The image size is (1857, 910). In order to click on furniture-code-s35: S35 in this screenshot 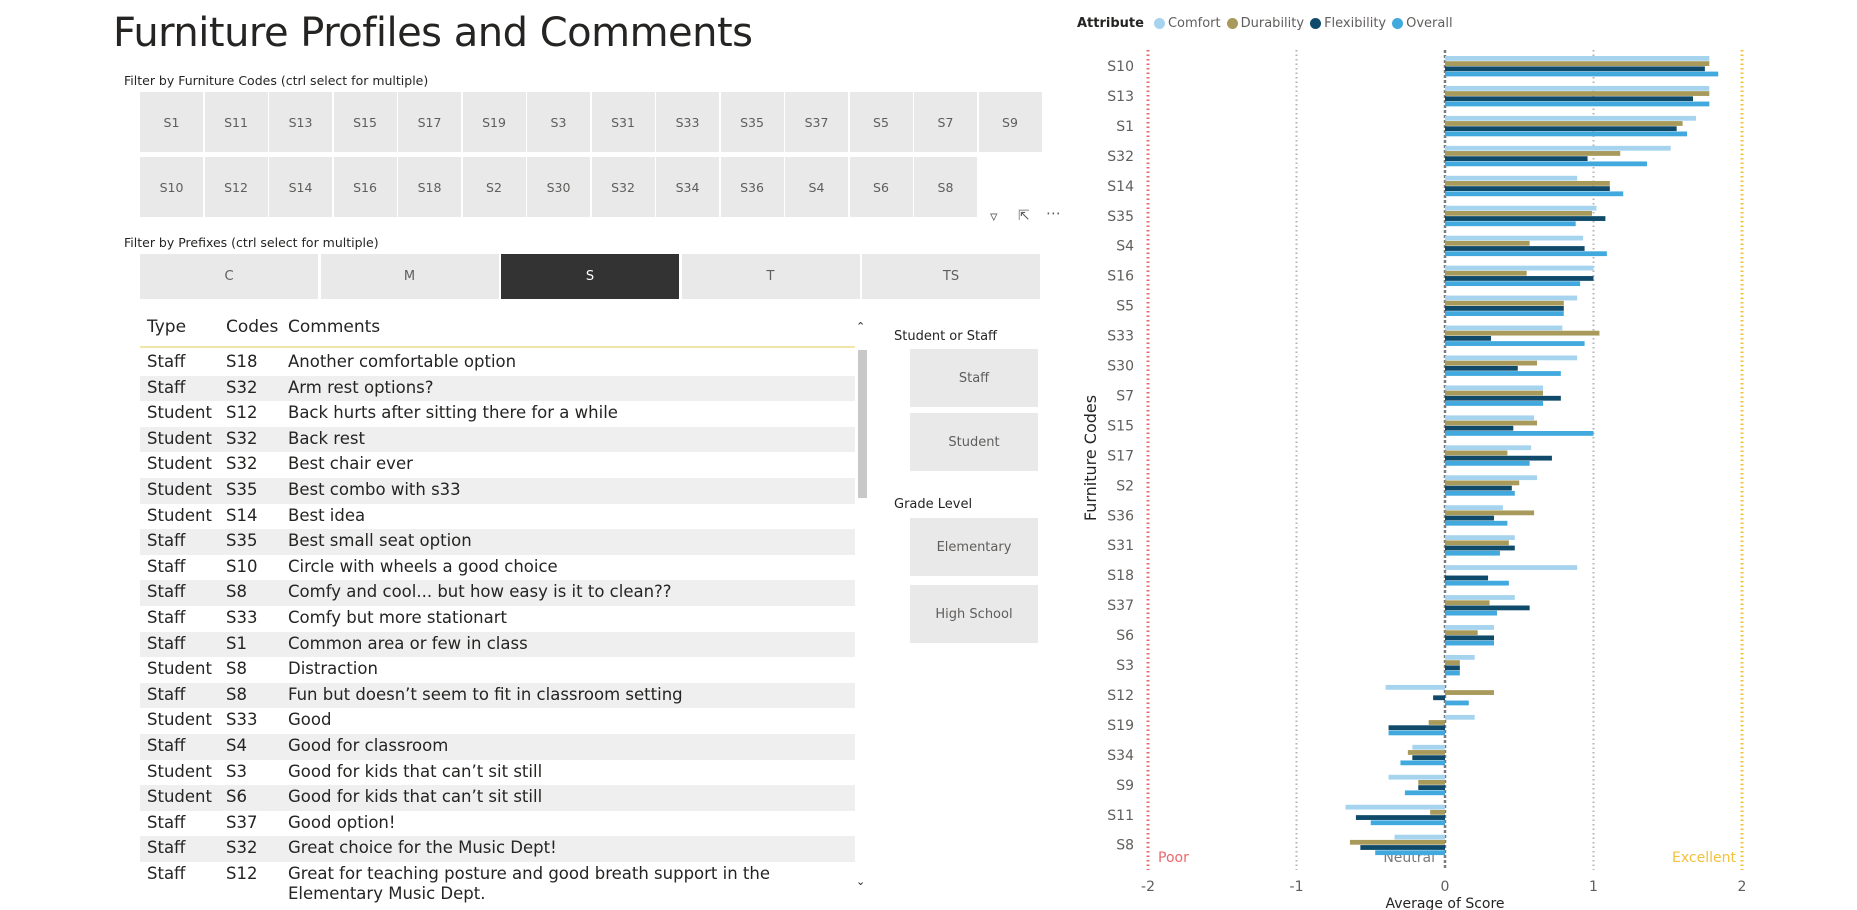, I will do `click(752, 122)`.